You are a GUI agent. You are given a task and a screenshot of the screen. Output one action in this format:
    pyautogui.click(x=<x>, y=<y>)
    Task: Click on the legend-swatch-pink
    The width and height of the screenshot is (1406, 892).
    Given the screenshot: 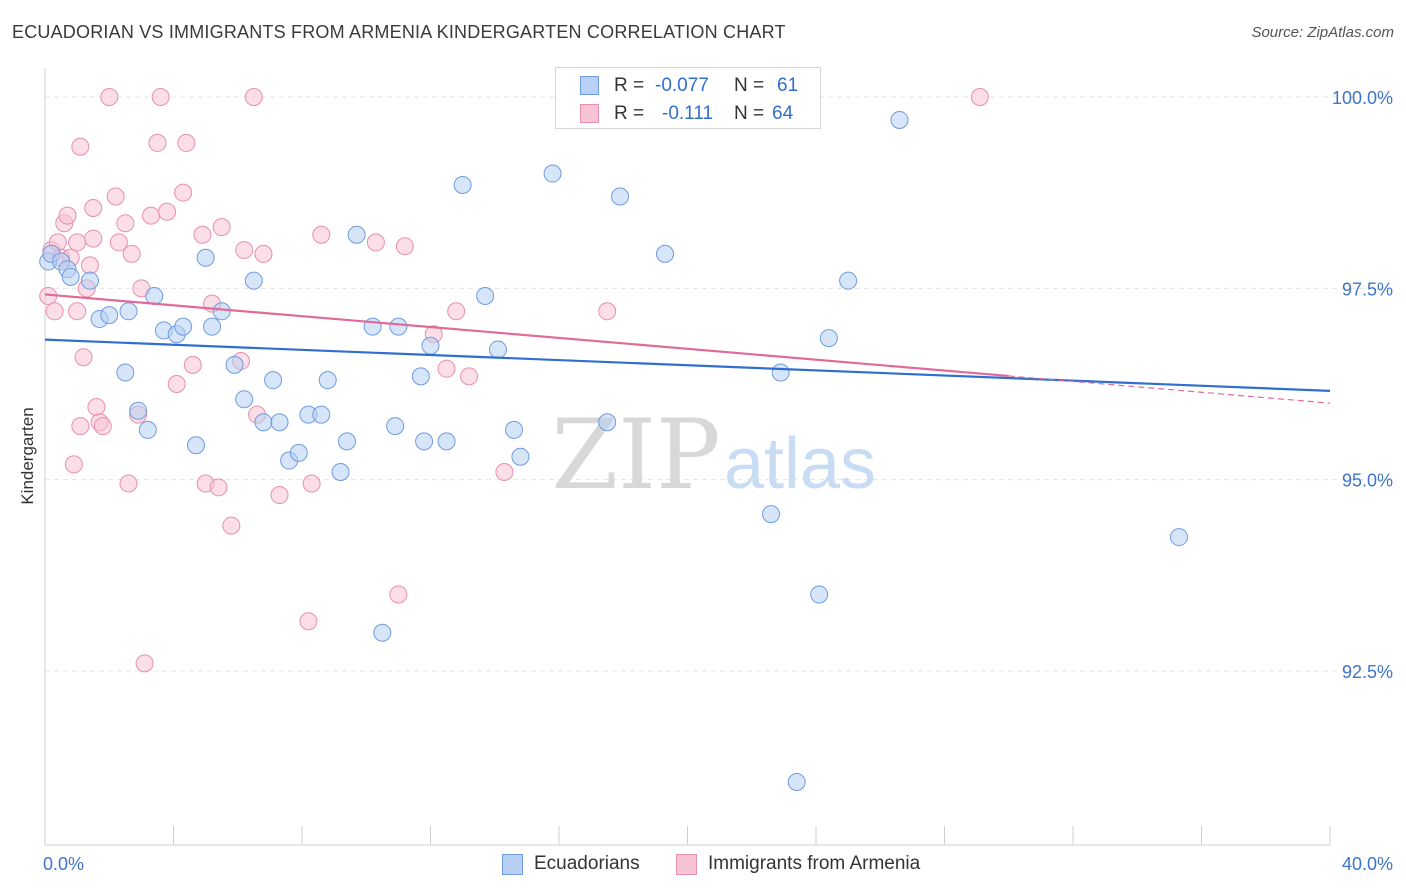 What is the action you would take?
    pyautogui.click(x=686, y=864)
    